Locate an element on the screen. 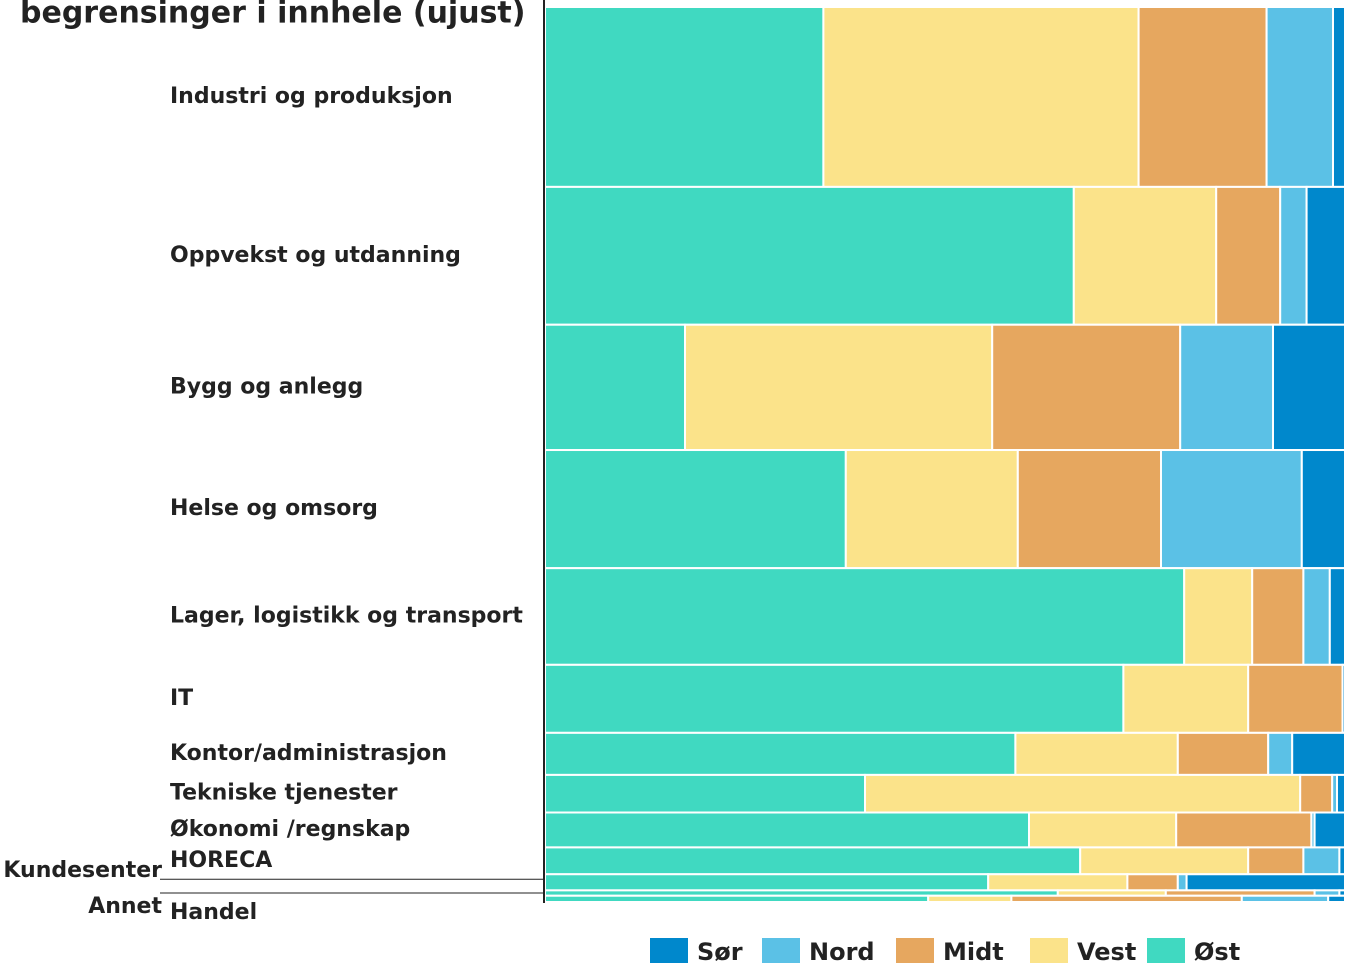 This screenshot has height=963, width=1353. category-label: Kontor/administrasjon is located at coordinates (308, 753).